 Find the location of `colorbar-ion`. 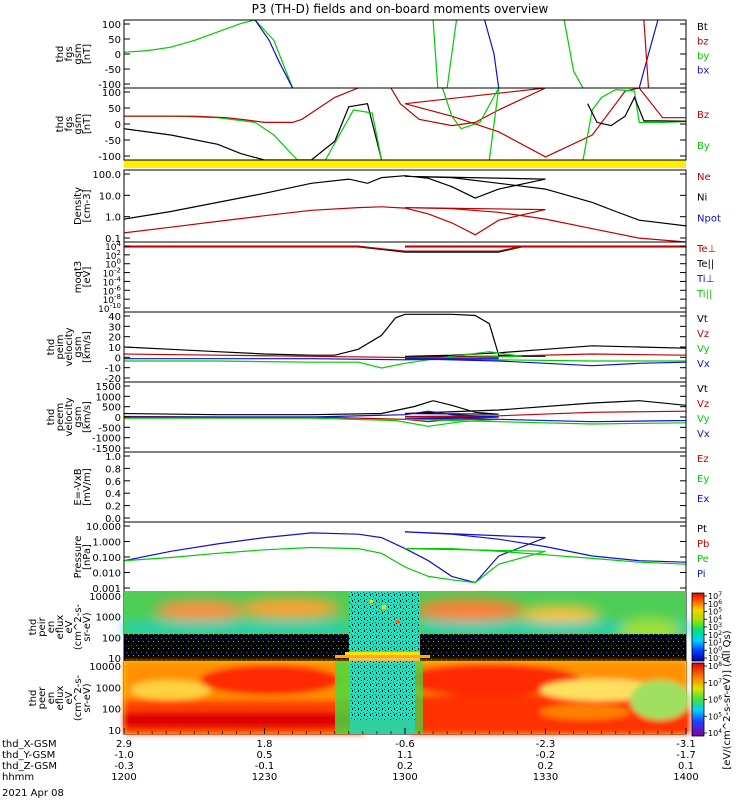

colorbar-ion is located at coordinates (698, 627).